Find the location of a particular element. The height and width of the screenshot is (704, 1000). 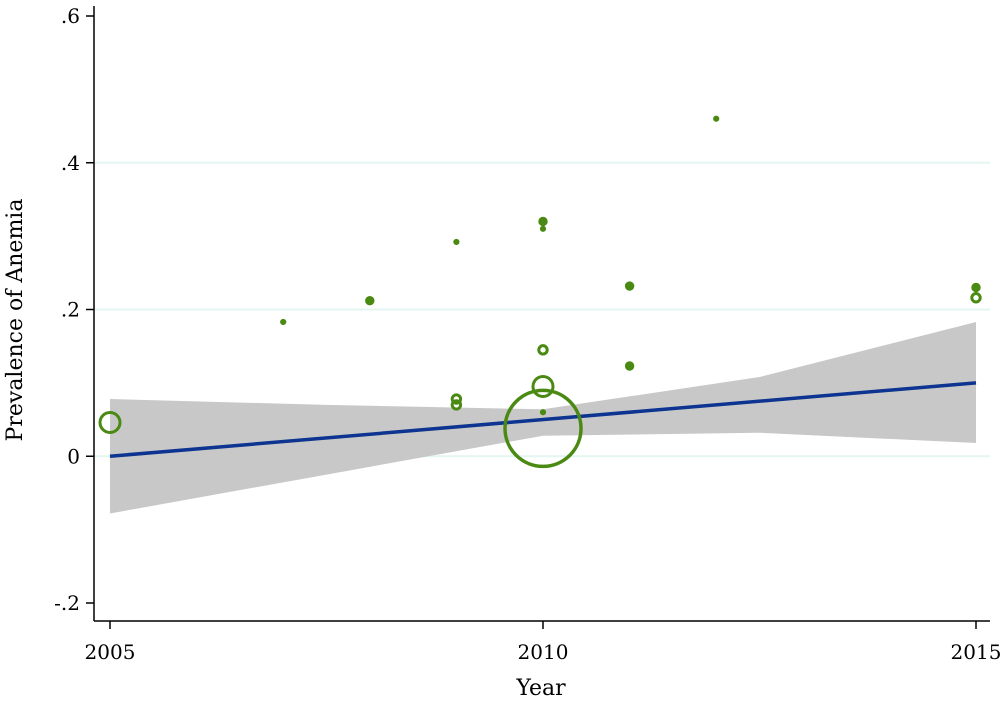

y-tick-label: .6 is located at coordinates (70, 16).